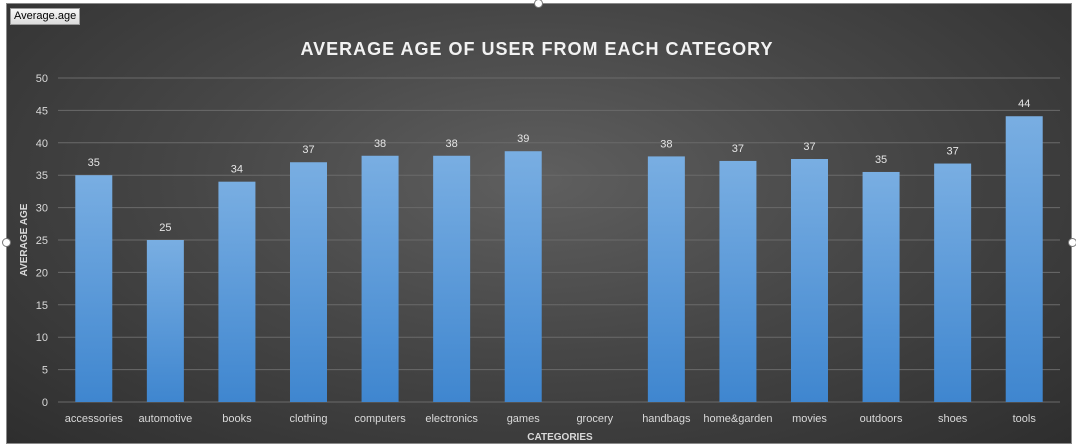  Describe the element at coordinates (881, 286) in the screenshot. I see `bar-outdoors` at that location.